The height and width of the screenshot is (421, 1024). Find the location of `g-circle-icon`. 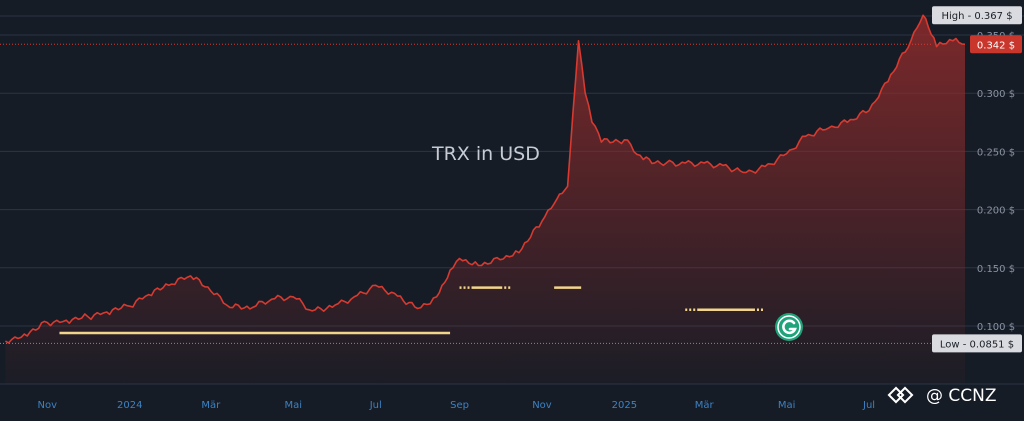

g-circle-icon is located at coordinates (789, 327).